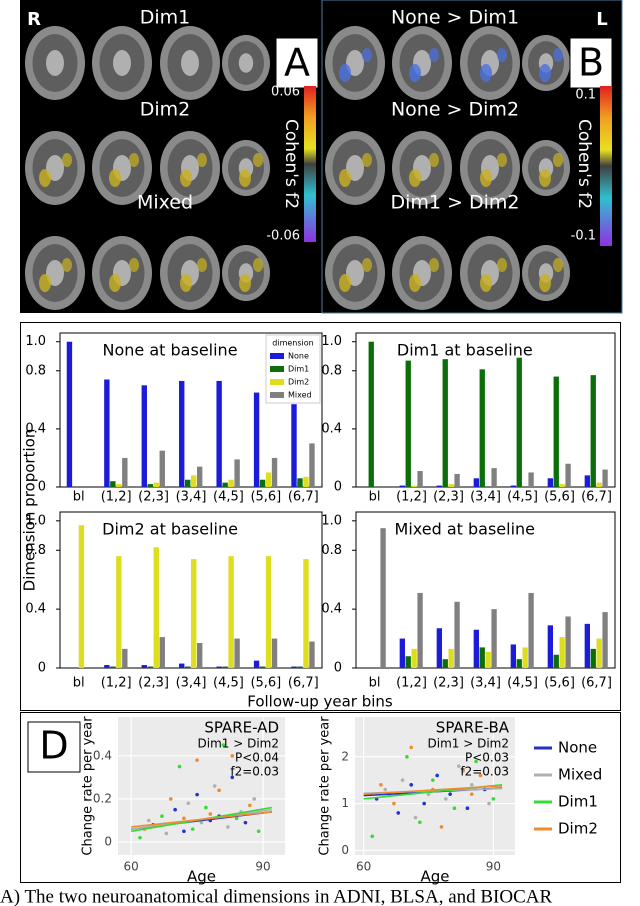 The width and height of the screenshot is (640, 906). I want to click on panel-letter: B, so click(591, 63).